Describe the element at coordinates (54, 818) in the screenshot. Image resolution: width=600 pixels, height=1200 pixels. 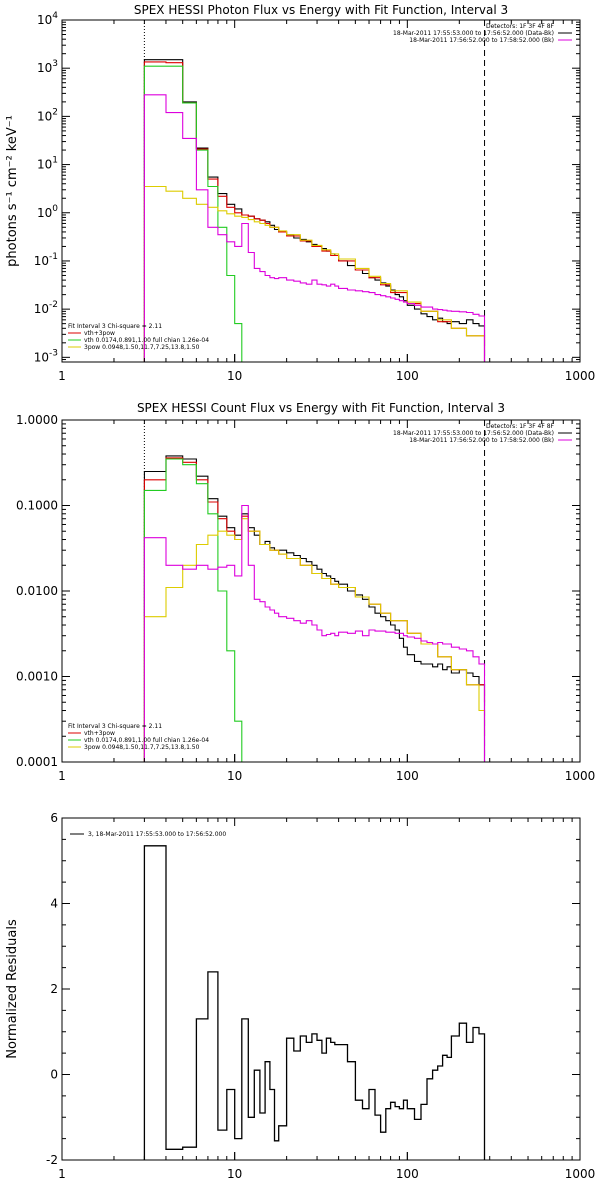
I see `y-tick-label: 6` at that location.